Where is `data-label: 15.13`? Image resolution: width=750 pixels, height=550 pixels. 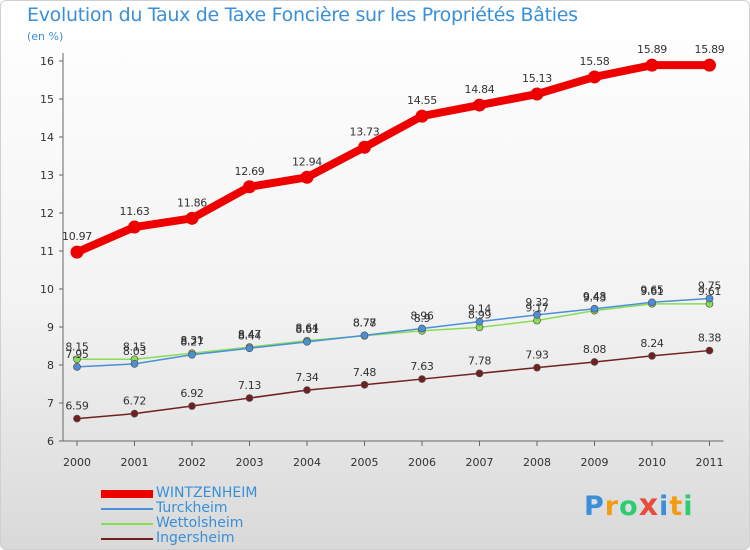 data-label: 15.13 is located at coordinates (537, 78).